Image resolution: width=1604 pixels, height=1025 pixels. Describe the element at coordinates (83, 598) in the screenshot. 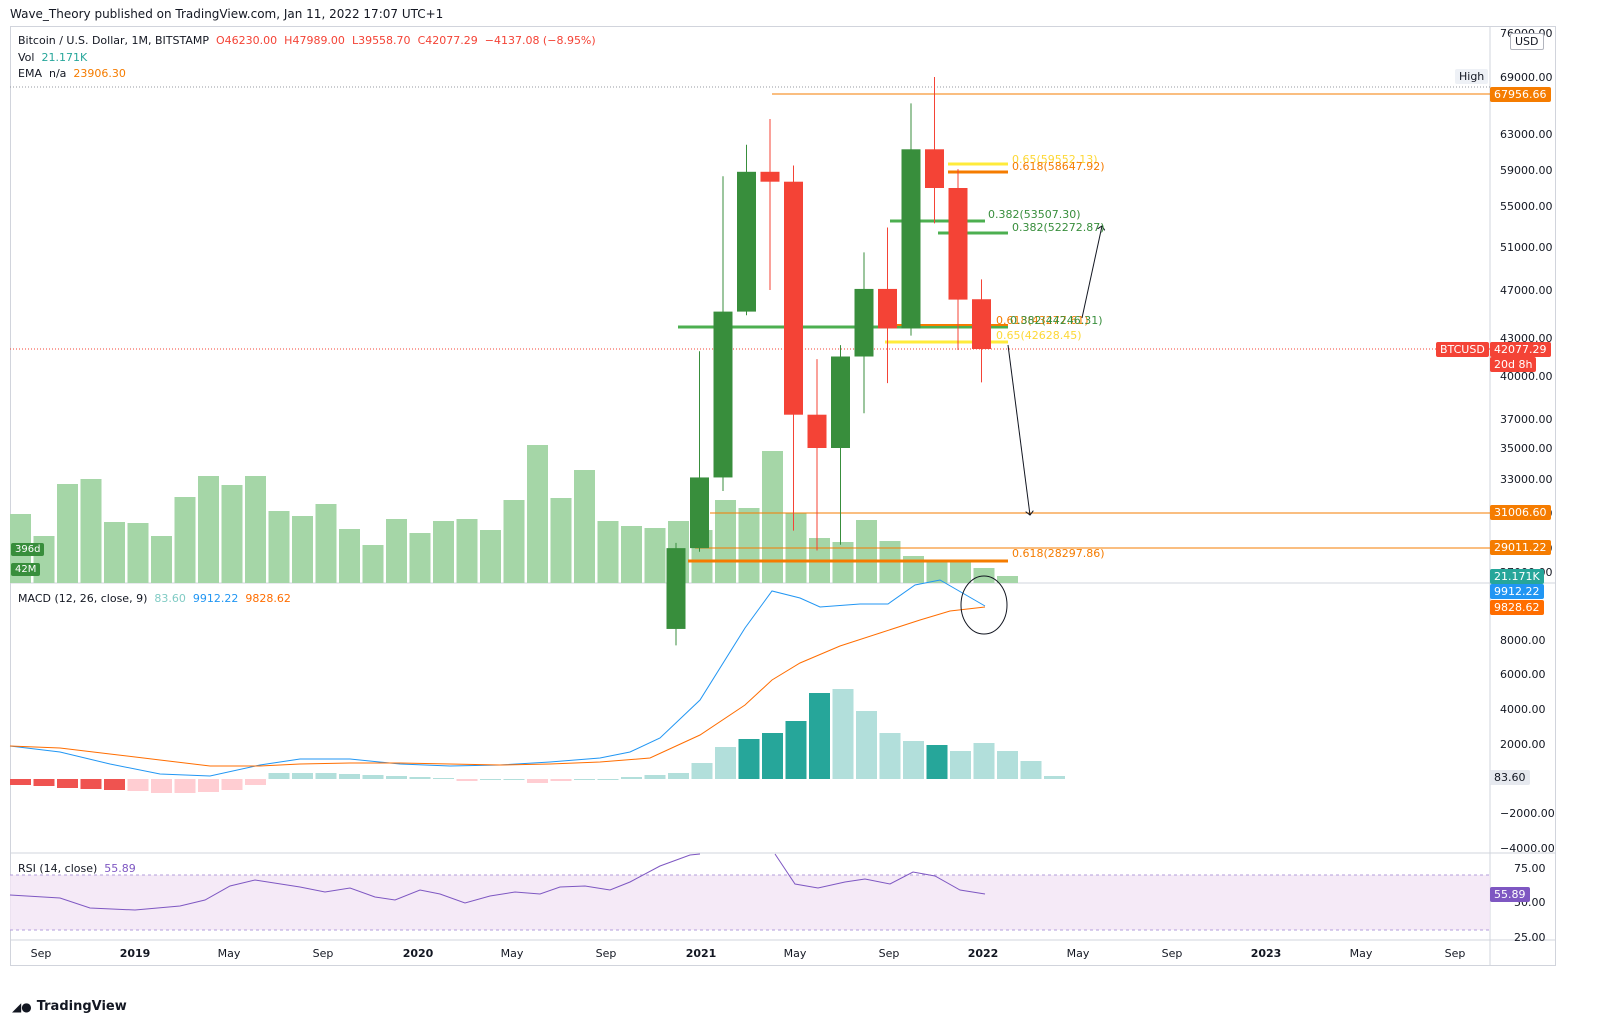

I see `legend-macd-label: MACD (12, 26, close, 9)` at that location.